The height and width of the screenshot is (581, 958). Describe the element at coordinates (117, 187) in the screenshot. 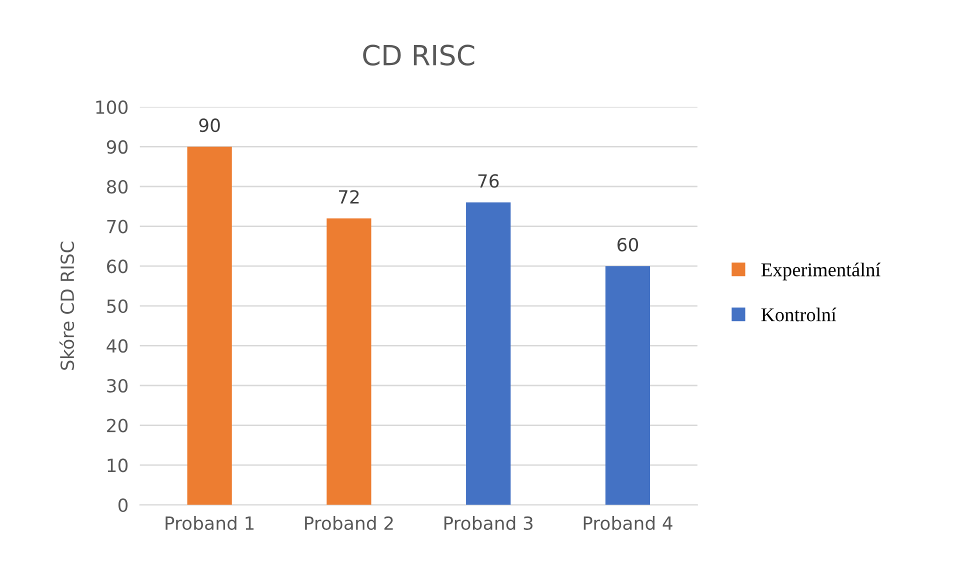

I see `y-tick-label: 80` at that location.